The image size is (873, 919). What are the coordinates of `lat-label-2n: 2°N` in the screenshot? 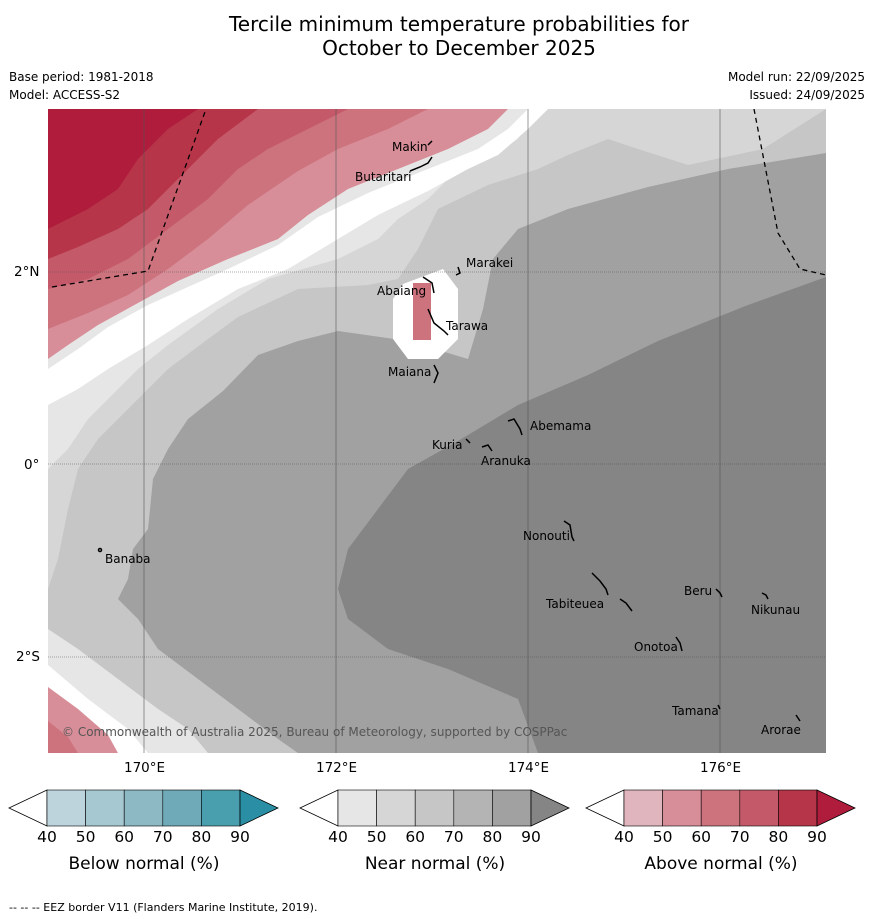 It's located at (27, 272).